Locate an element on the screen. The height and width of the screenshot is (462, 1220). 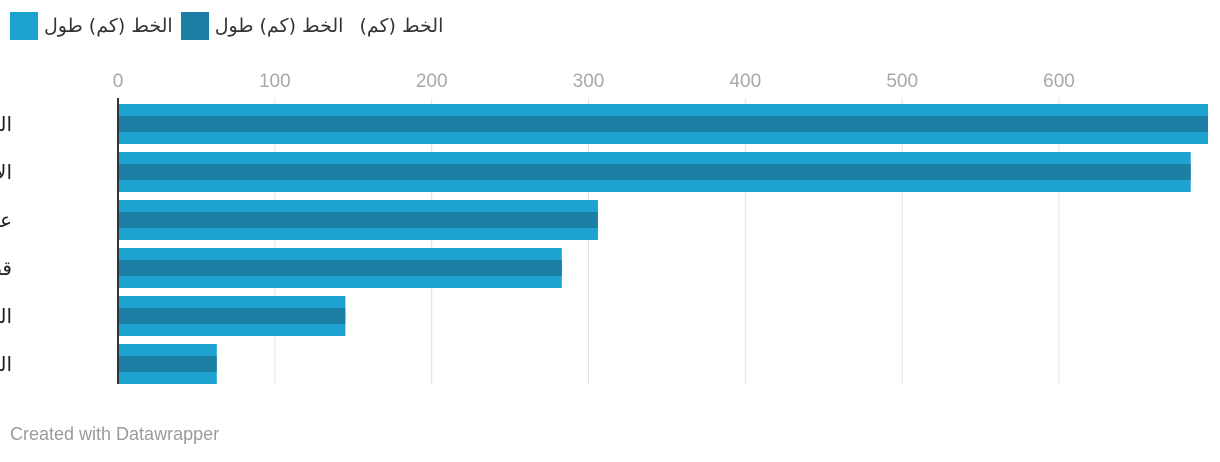
x-tick-label-6: 600 is located at coordinates (1059, 81).